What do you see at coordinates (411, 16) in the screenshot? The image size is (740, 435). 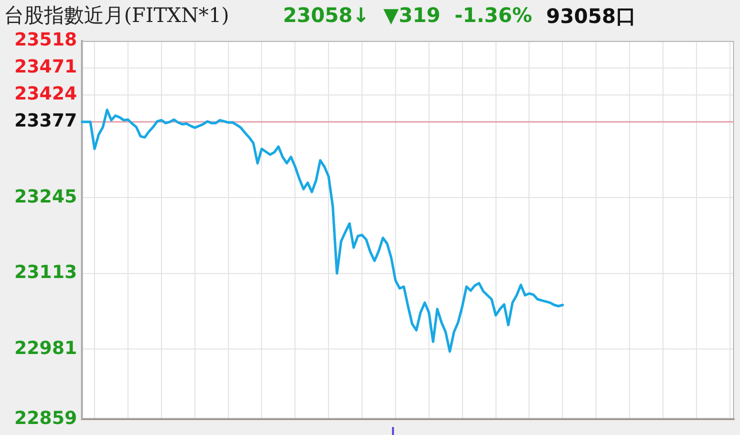 I see `text: ▼319` at bounding box center [411, 16].